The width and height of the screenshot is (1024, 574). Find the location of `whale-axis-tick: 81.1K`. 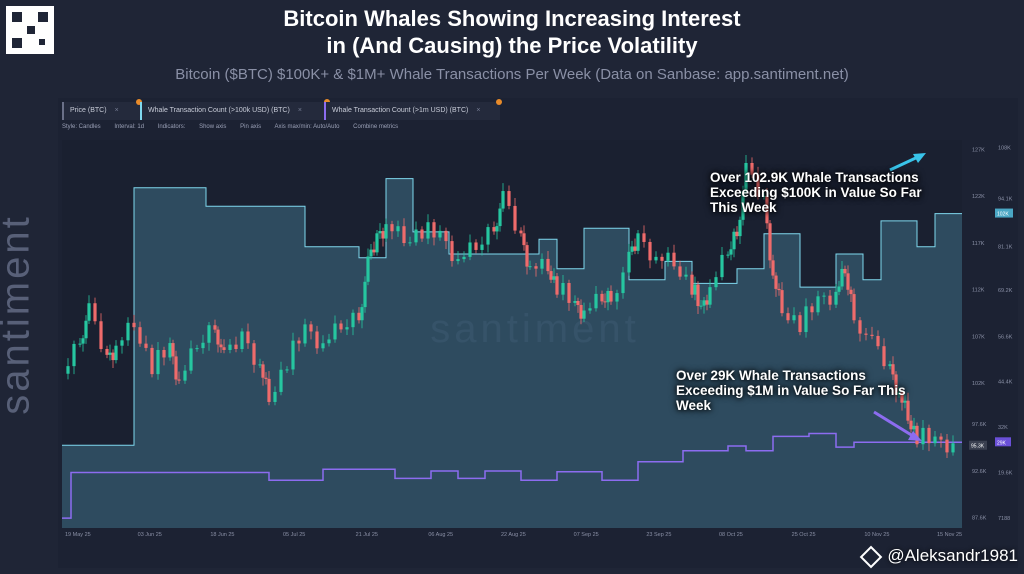

whale-axis-tick: 81.1K is located at coordinates (1005, 247).